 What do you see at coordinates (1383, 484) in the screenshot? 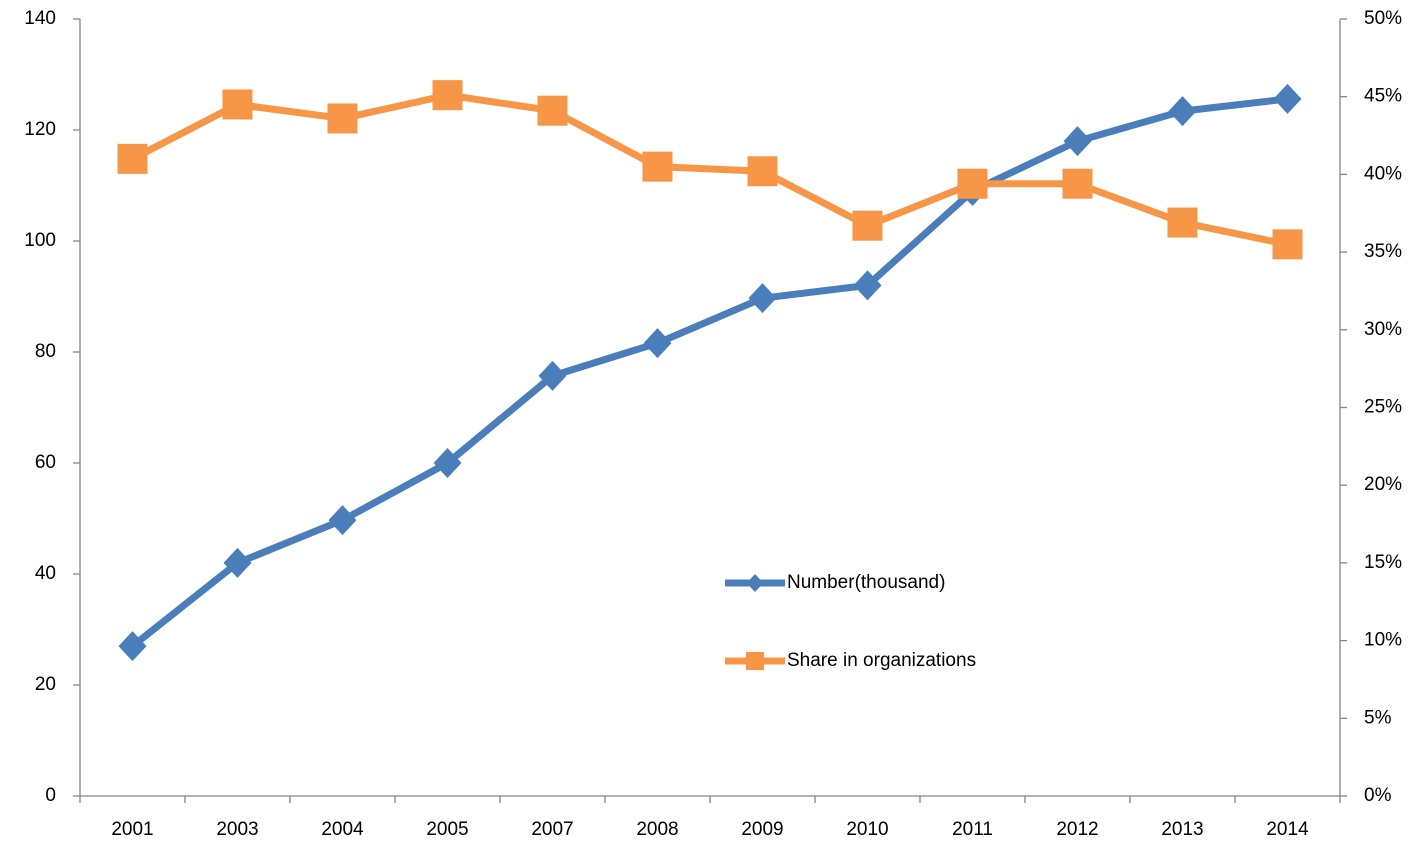
I see `y2-tick-label: 20%` at bounding box center [1383, 484].